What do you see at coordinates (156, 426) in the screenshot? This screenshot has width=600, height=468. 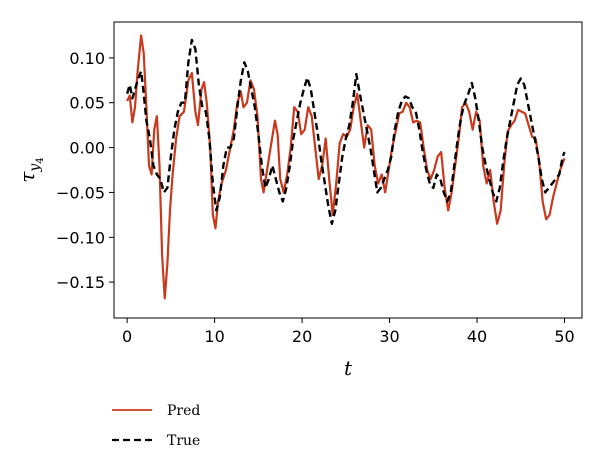 I see `legend: Pred True` at bounding box center [156, 426].